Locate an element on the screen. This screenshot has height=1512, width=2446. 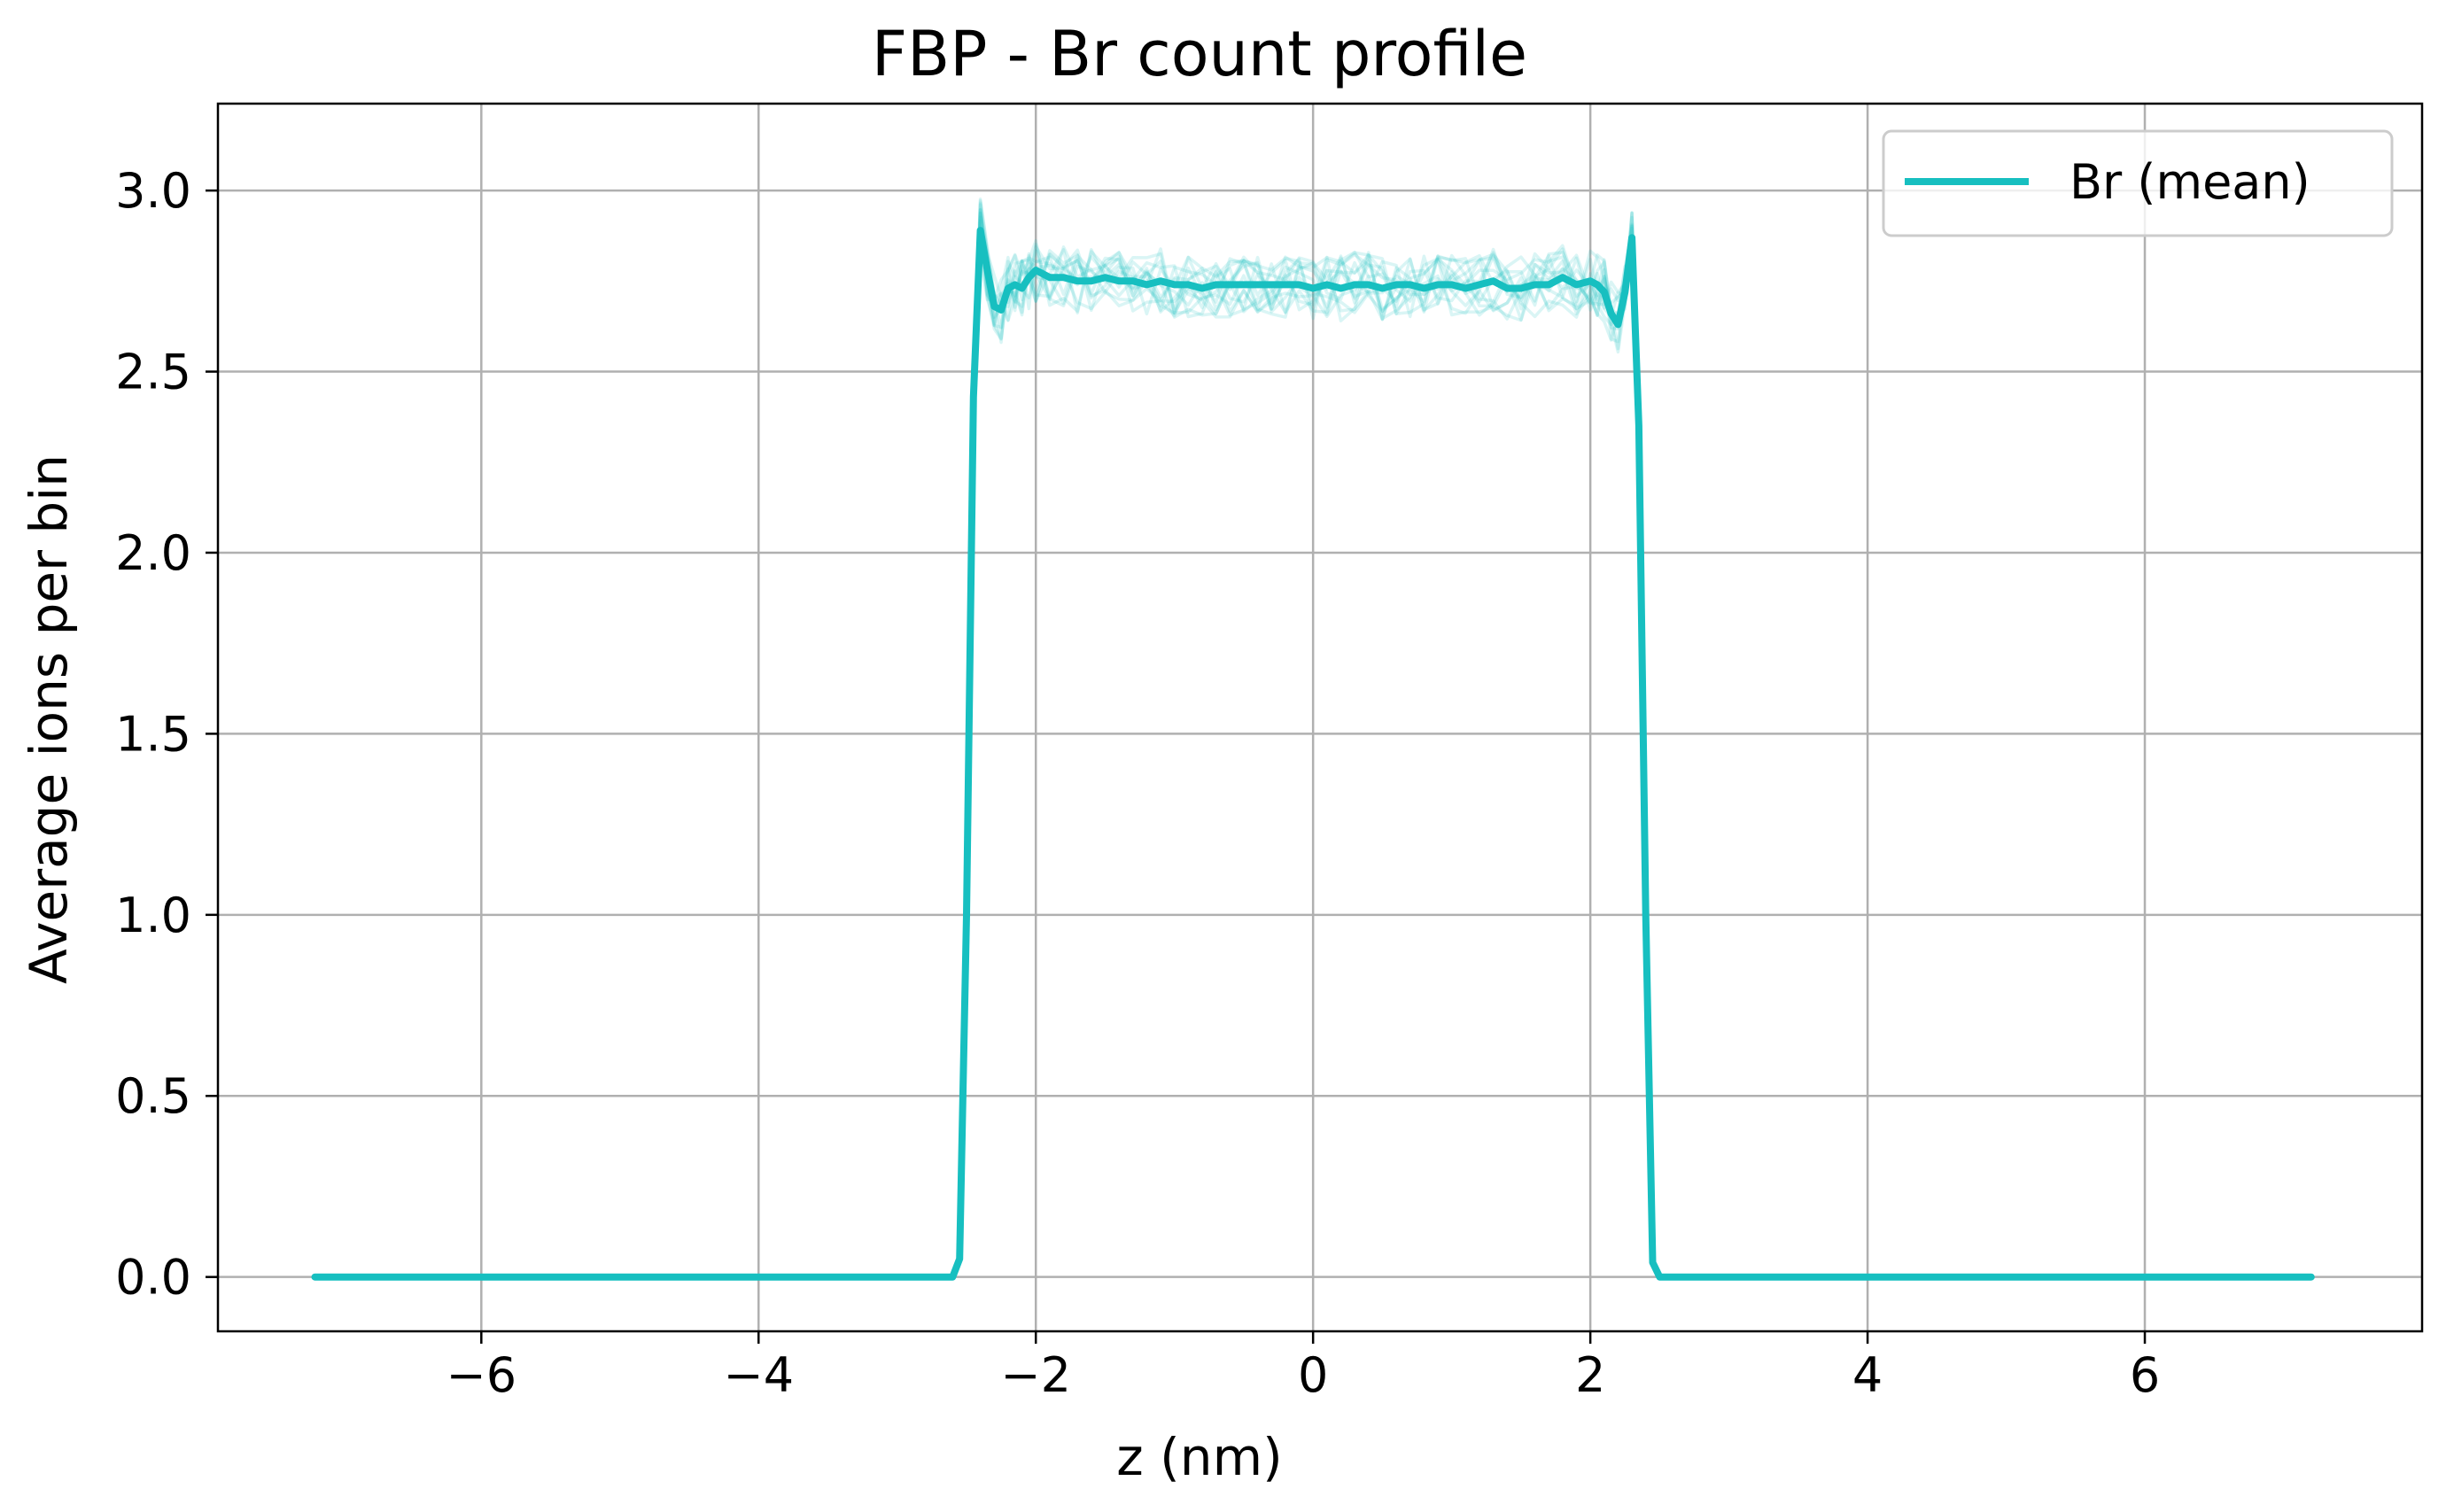
x-tick-label: −4 is located at coordinates (759, 1375).